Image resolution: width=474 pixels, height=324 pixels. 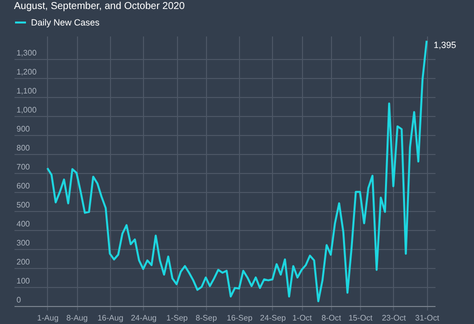 I want to click on y-tick-label: 400, so click(x=23, y=223).